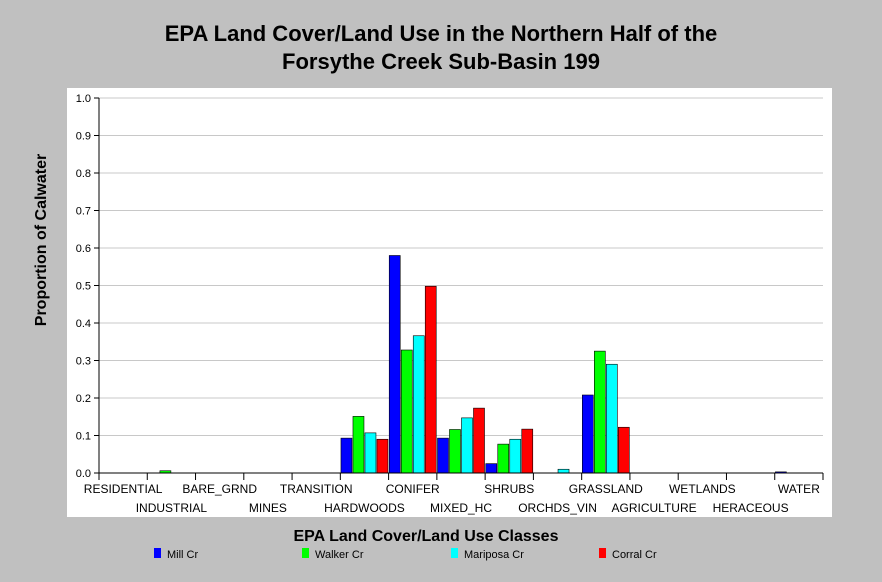 The height and width of the screenshot is (582, 882). Describe the element at coordinates (443, 455) in the screenshot. I see `bar-mill-cr-mixed_hc` at that location.